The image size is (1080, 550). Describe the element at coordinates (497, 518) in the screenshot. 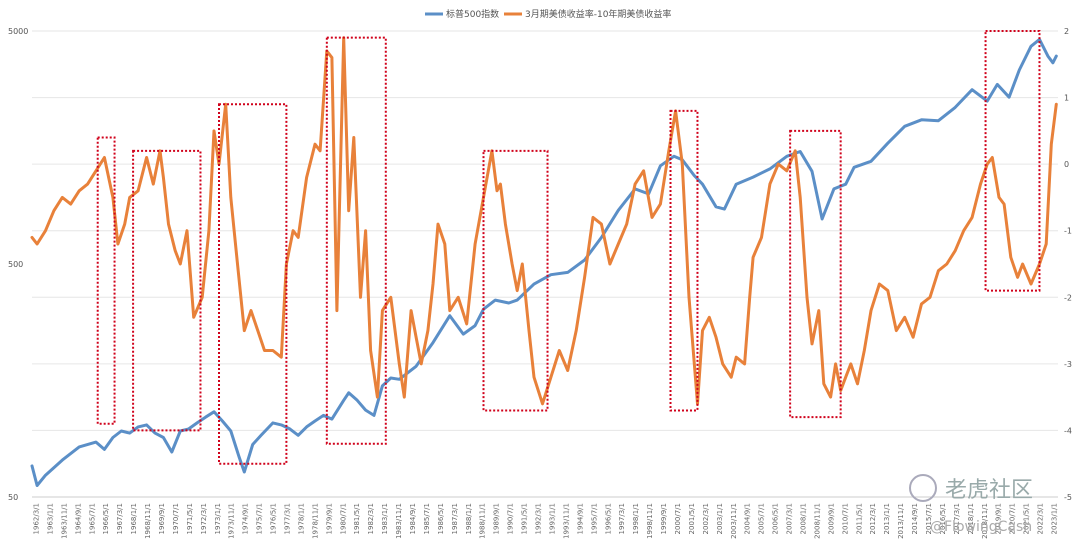

I see `x-tick-label: 1989/9/1` at that location.